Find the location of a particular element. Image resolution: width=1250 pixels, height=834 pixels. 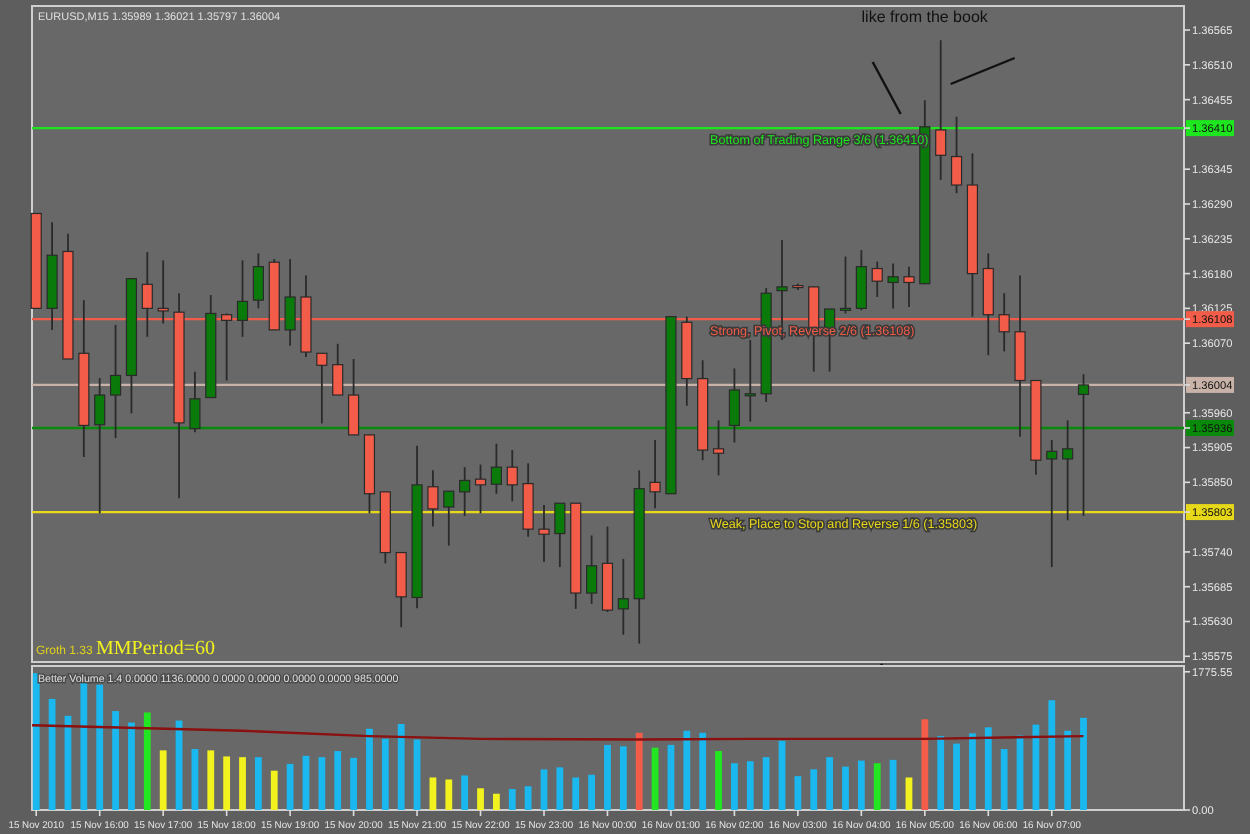

line-series is located at coordinates (557, 732).